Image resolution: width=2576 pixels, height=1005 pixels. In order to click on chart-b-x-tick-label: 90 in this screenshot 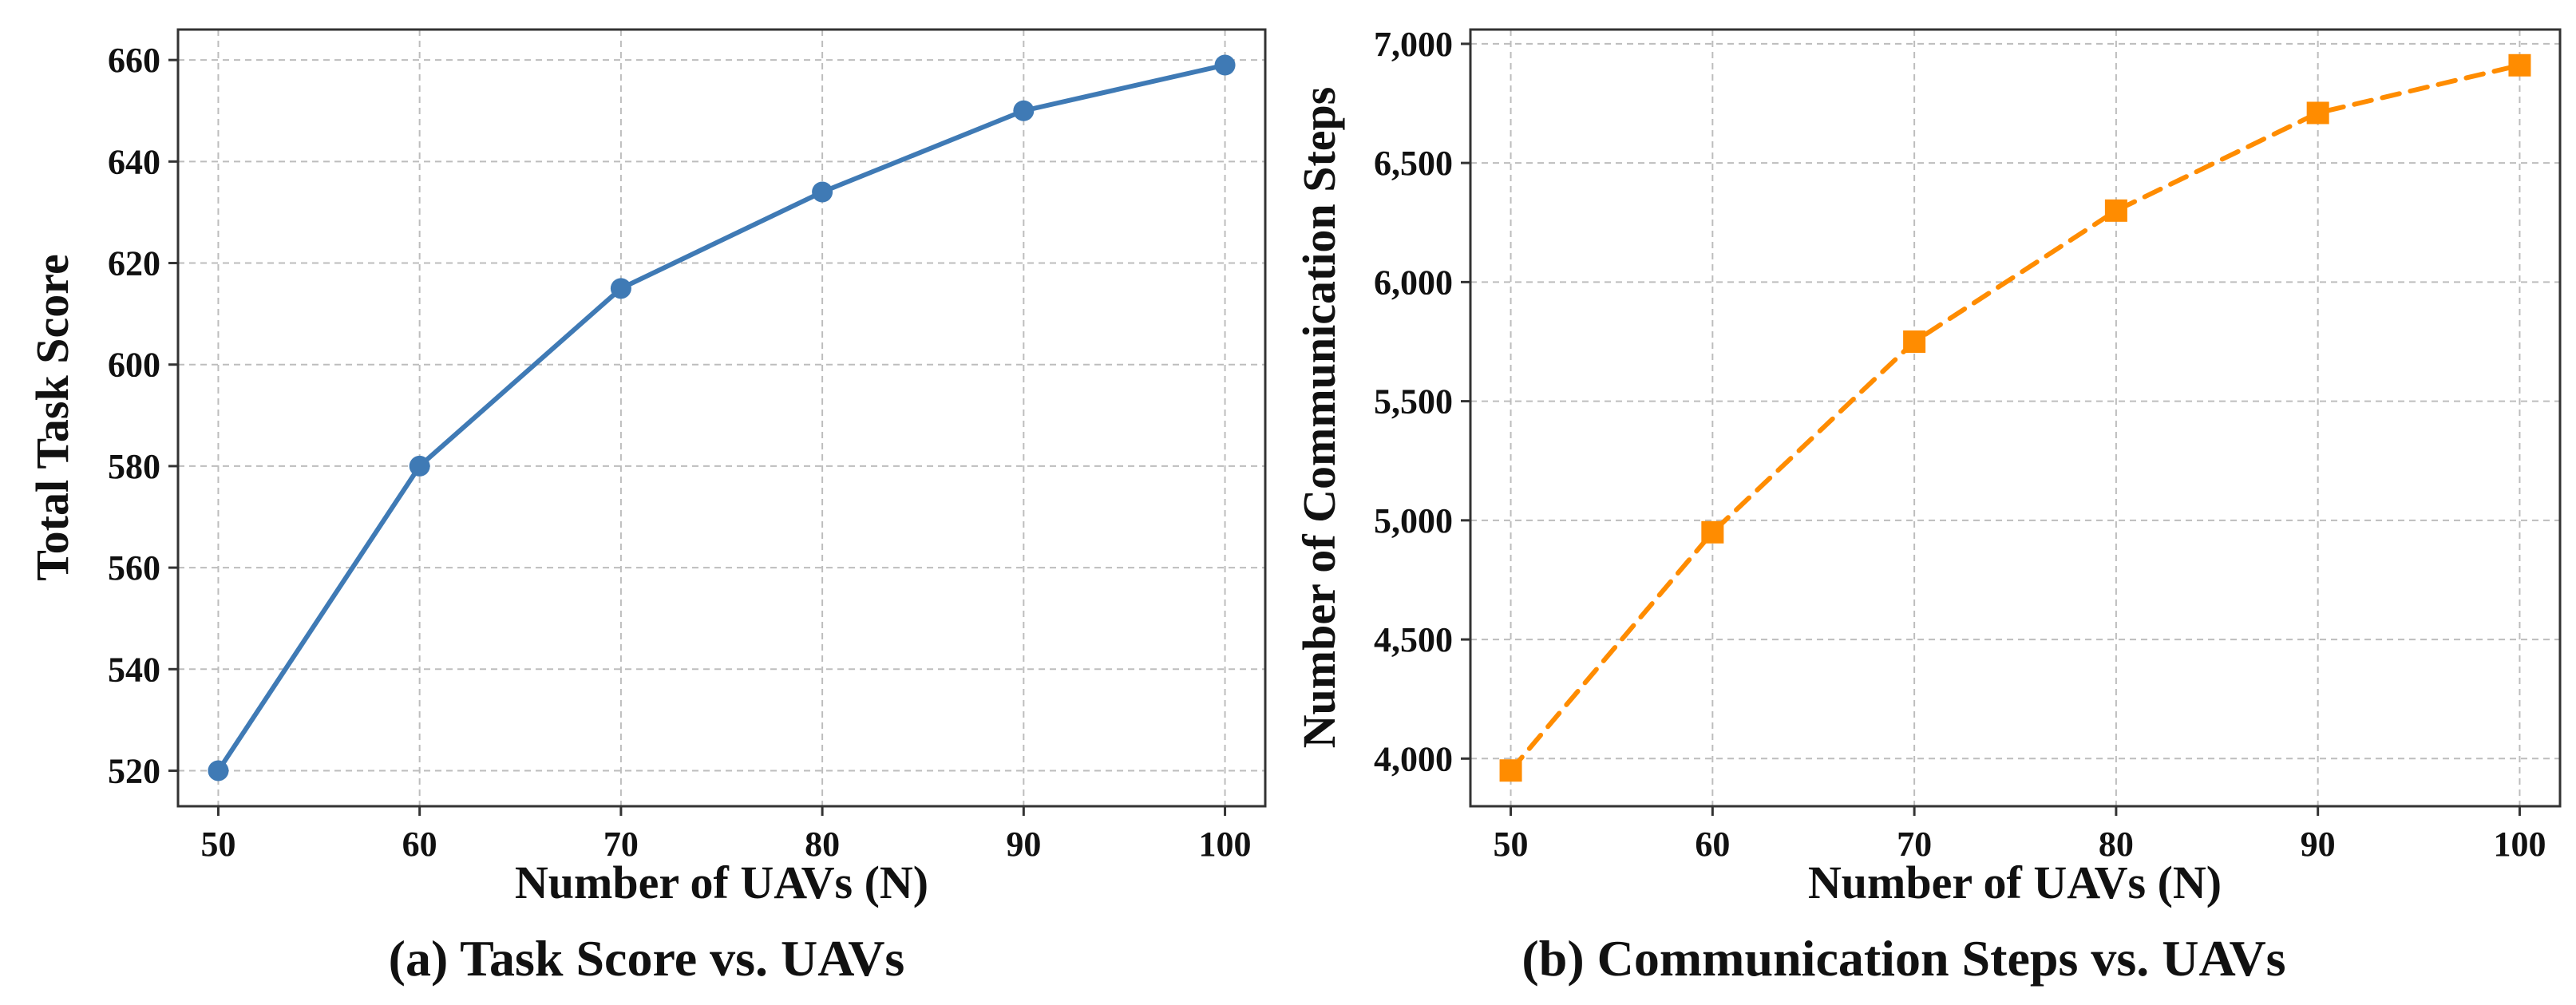, I will do `click(2318, 845)`.